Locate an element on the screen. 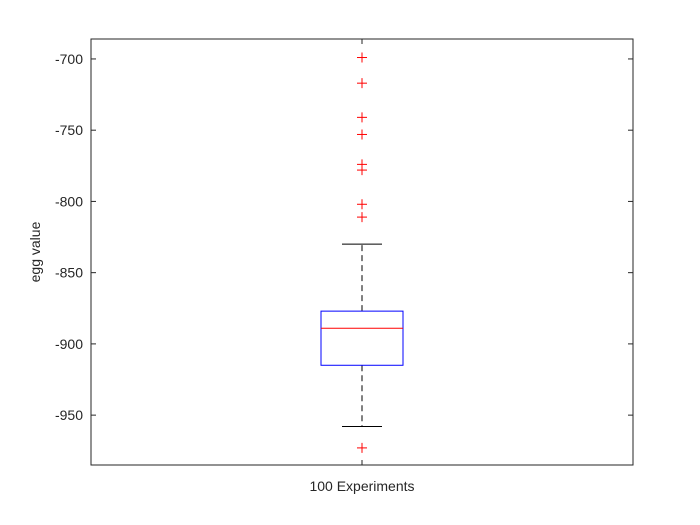  x-tick-label: 100 Experiments is located at coordinates (361, 486).